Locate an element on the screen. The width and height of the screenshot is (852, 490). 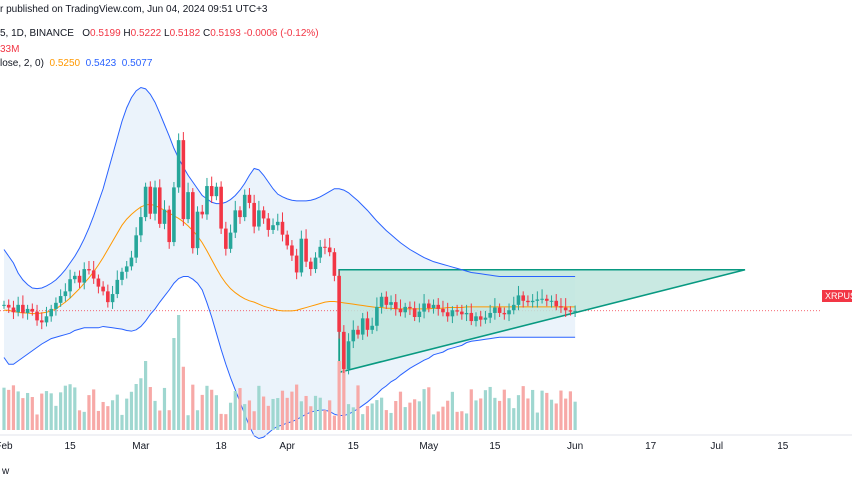
change-value: -0.0006 (-0.12%) is located at coordinates (281, 33).